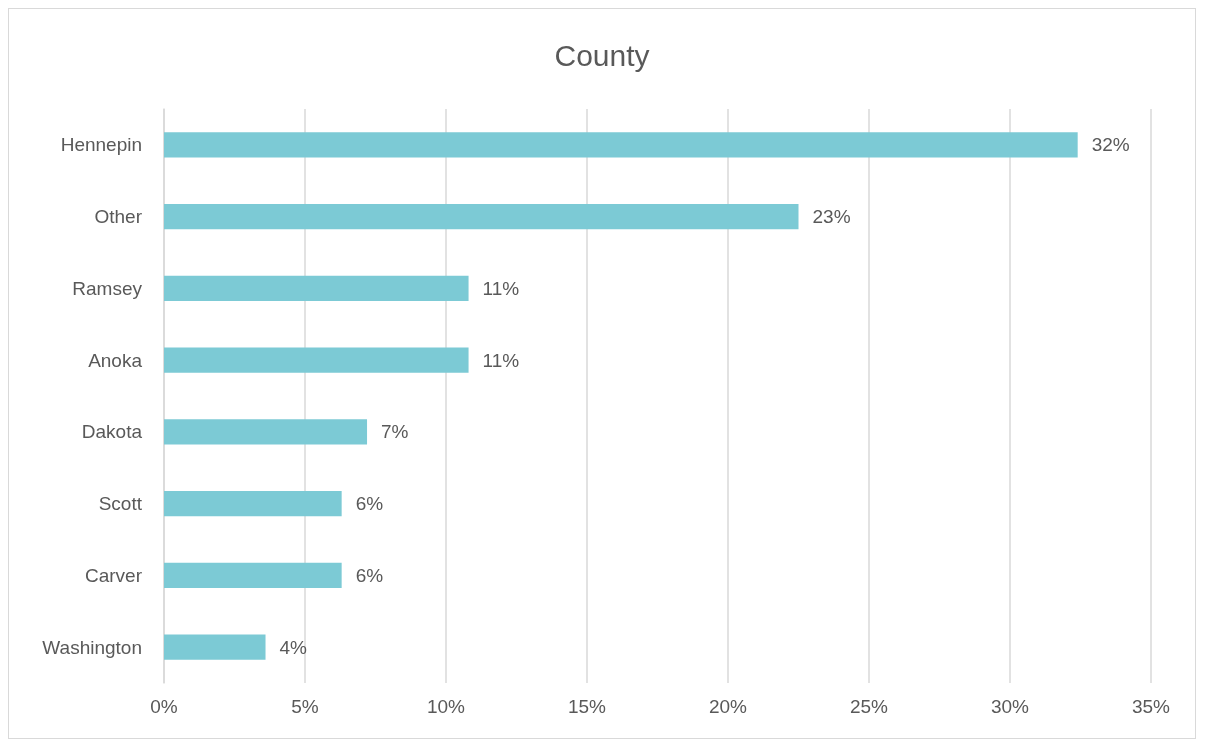  What do you see at coordinates (120, 504) in the screenshot?
I see `y-tick-label: Scott` at bounding box center [120, 504].